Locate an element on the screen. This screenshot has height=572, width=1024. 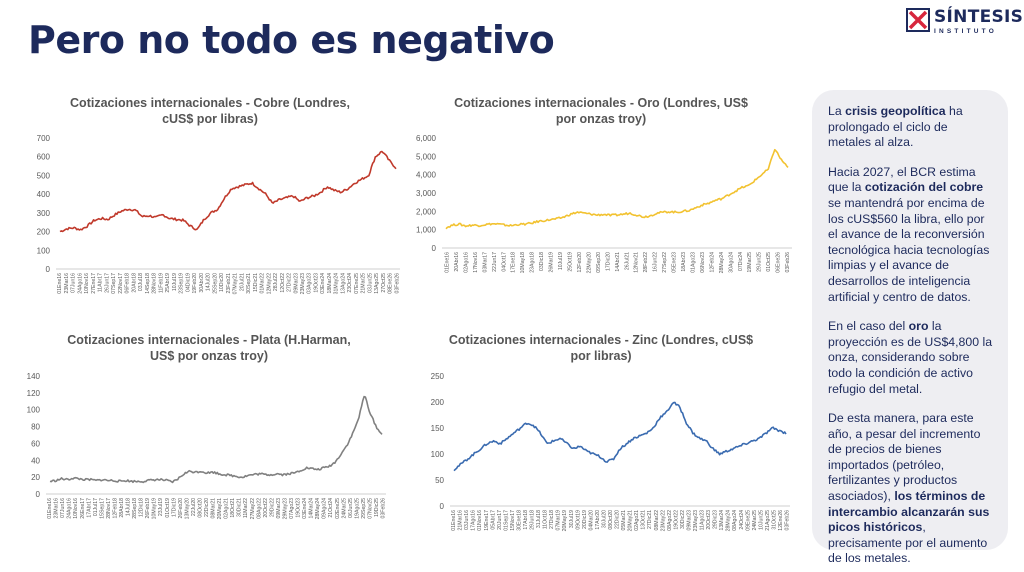
x-tick-label: 07Nov25 is located at coordinates (370, 508).